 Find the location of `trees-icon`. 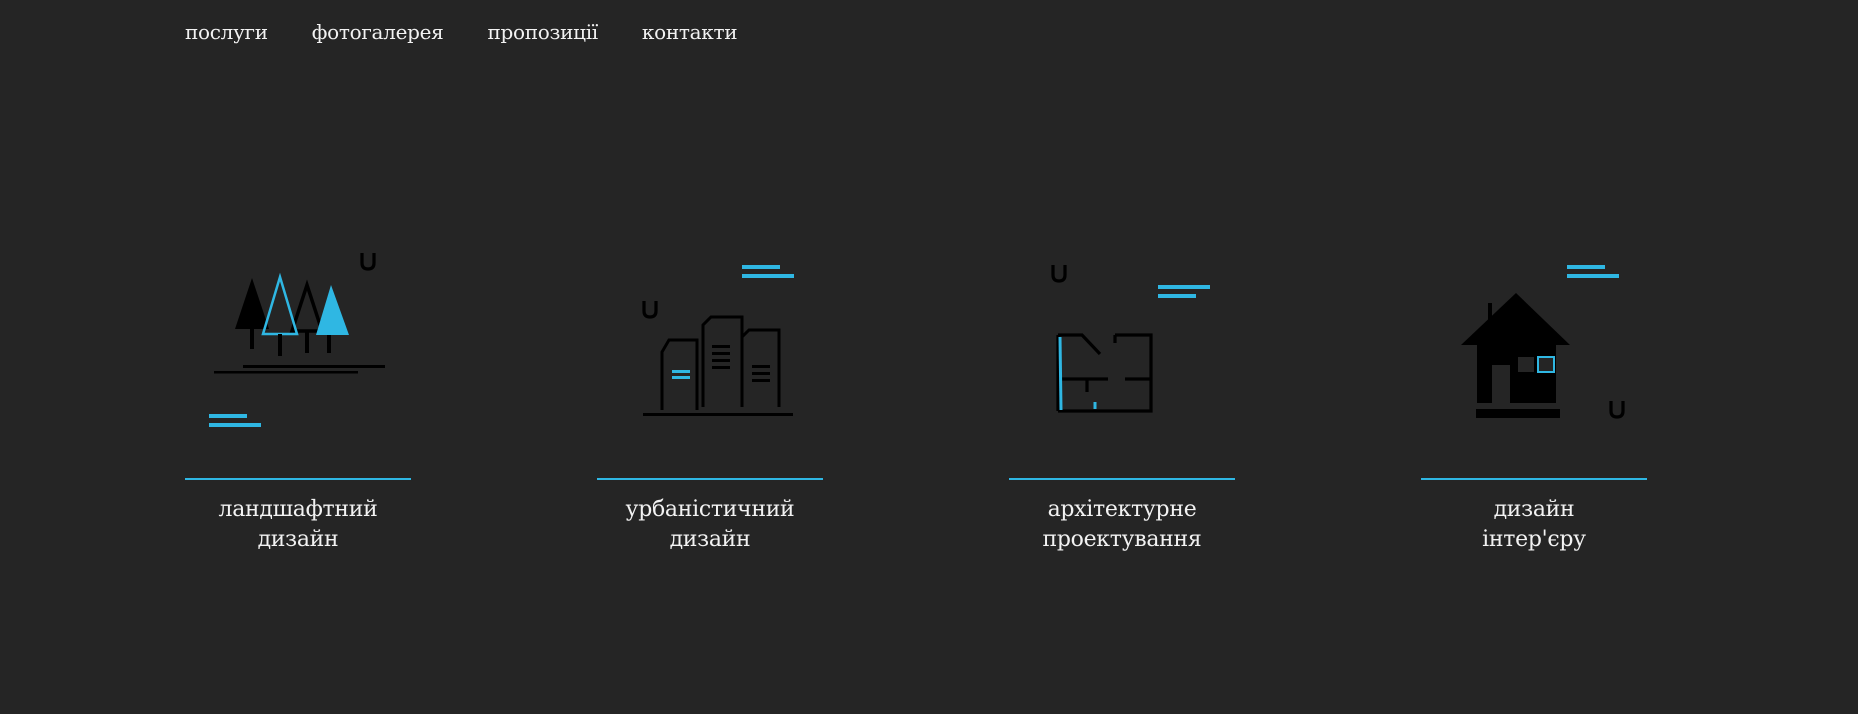

trees-icon is located at coordinates (297, 340).